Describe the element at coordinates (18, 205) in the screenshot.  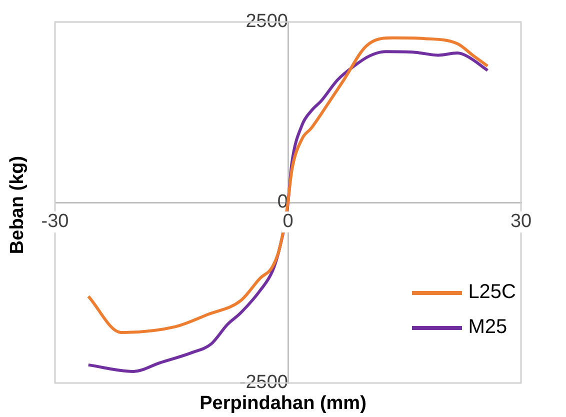
I see `y-axis-title: Beban (kg)` at that location.